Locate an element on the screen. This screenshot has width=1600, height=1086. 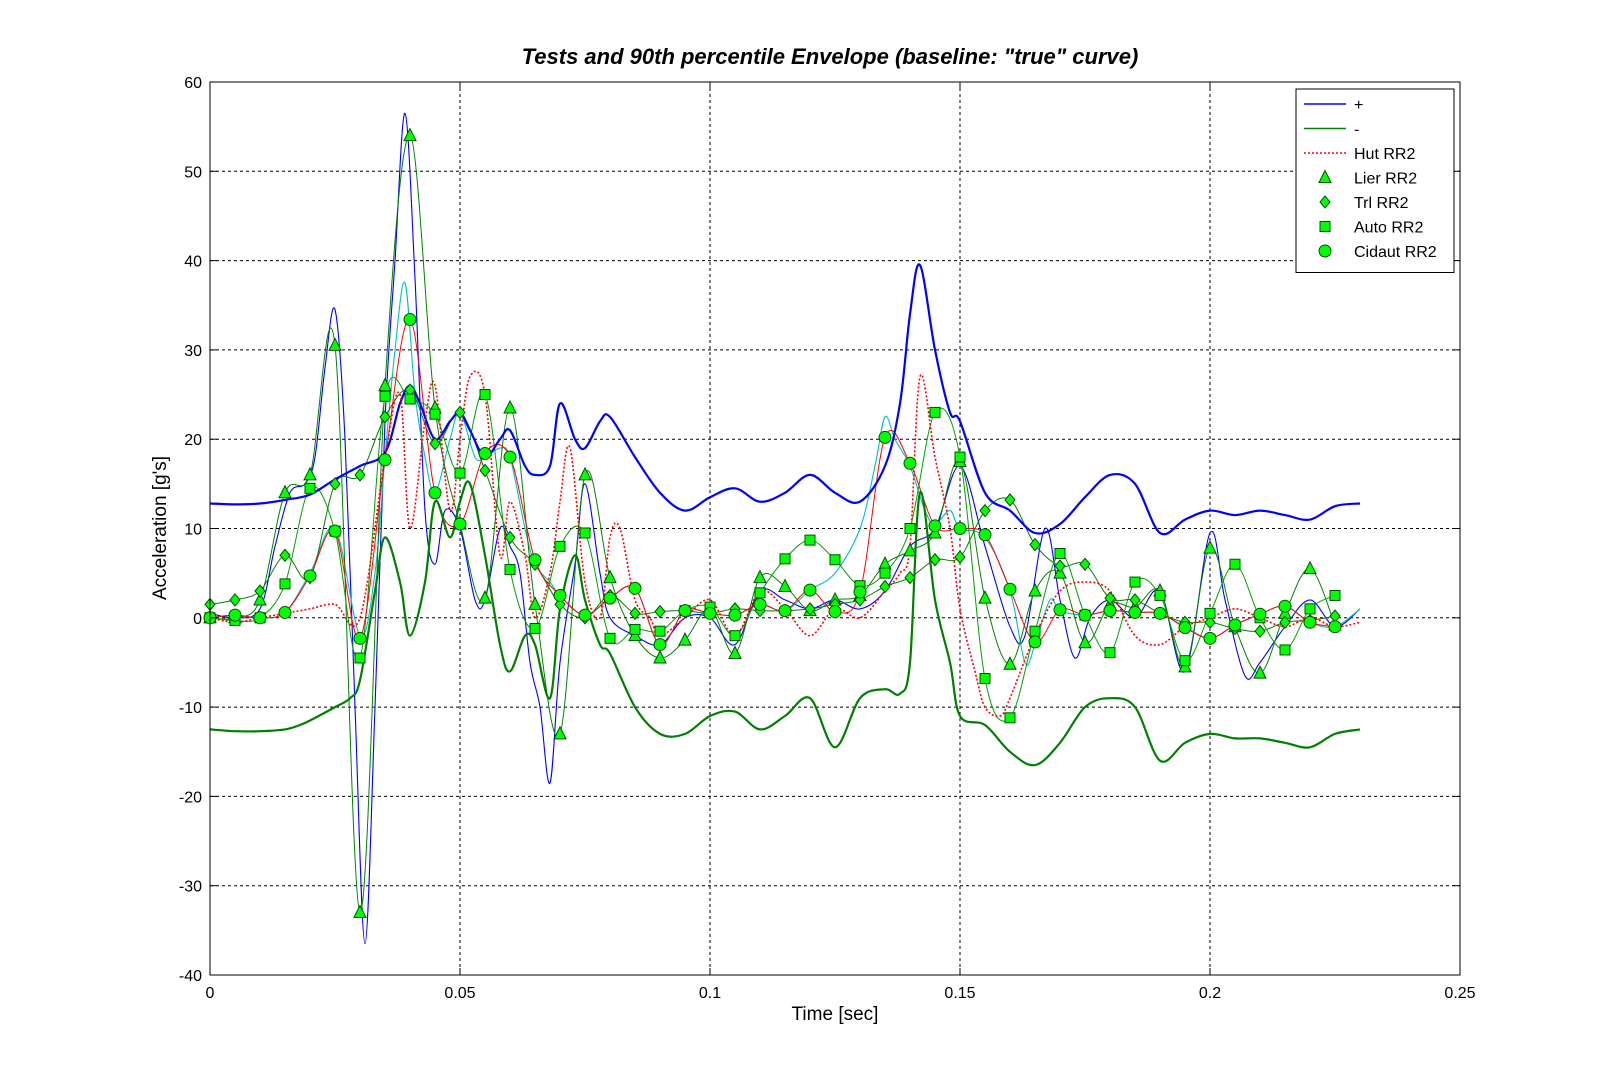
x-tick-label: 0 is located at coordinates (210, 993).